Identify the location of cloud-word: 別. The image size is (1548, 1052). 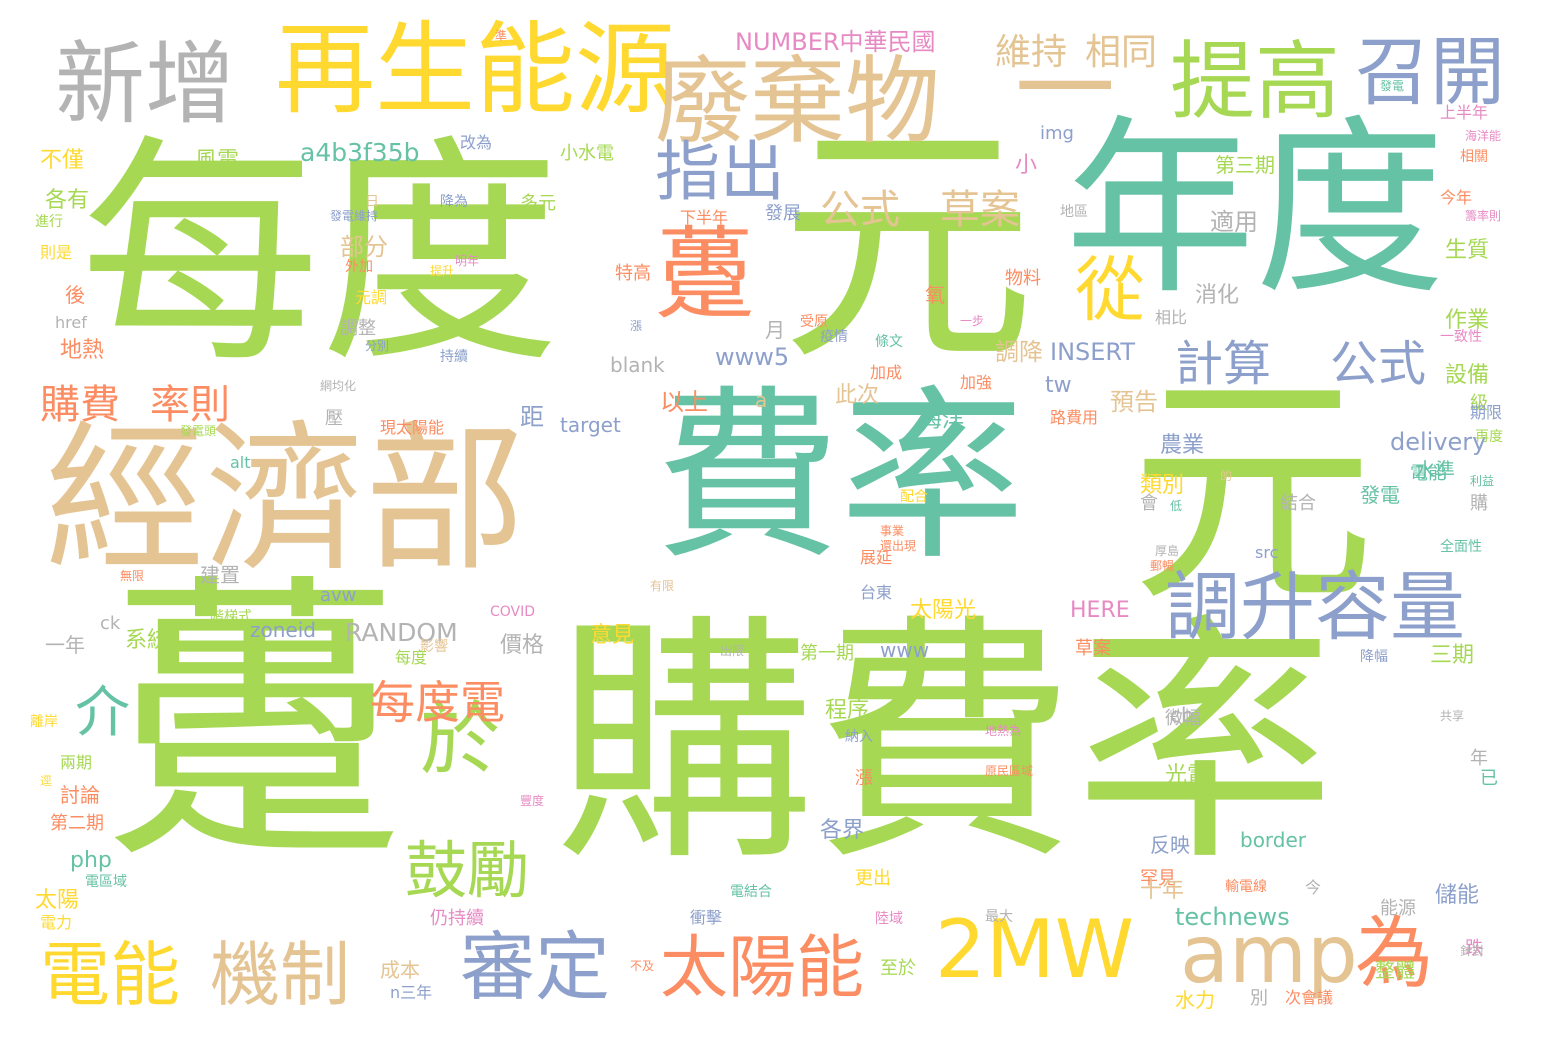
(1259, 998).